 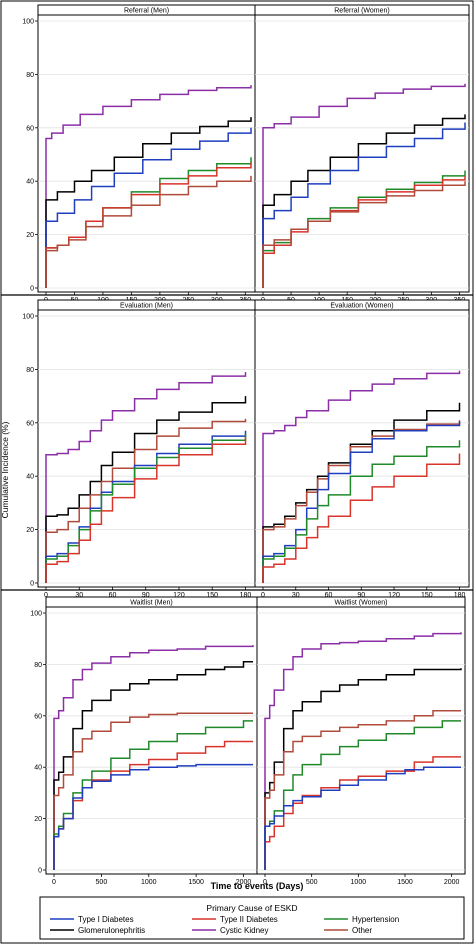 What do you see at coordinates (146, 11) in the screenshot?
I see `panel-title: Referral (Men)` at bounding box center [146, 11].